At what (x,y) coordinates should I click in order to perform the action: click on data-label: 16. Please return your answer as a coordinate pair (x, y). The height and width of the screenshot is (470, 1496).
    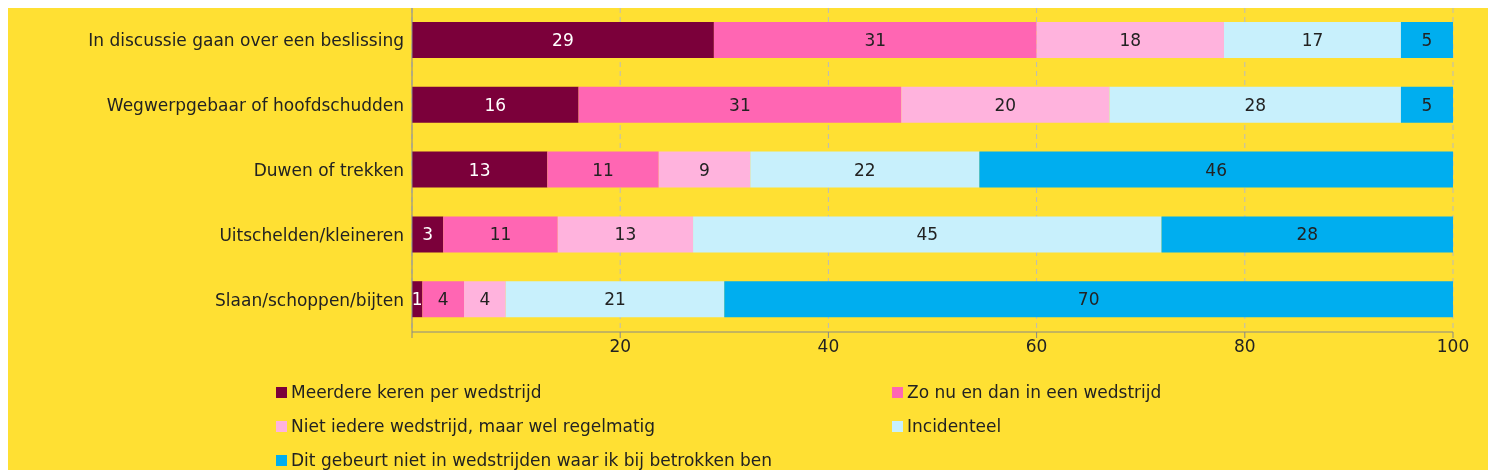
    Looking at the image, I should click on (495, 104).